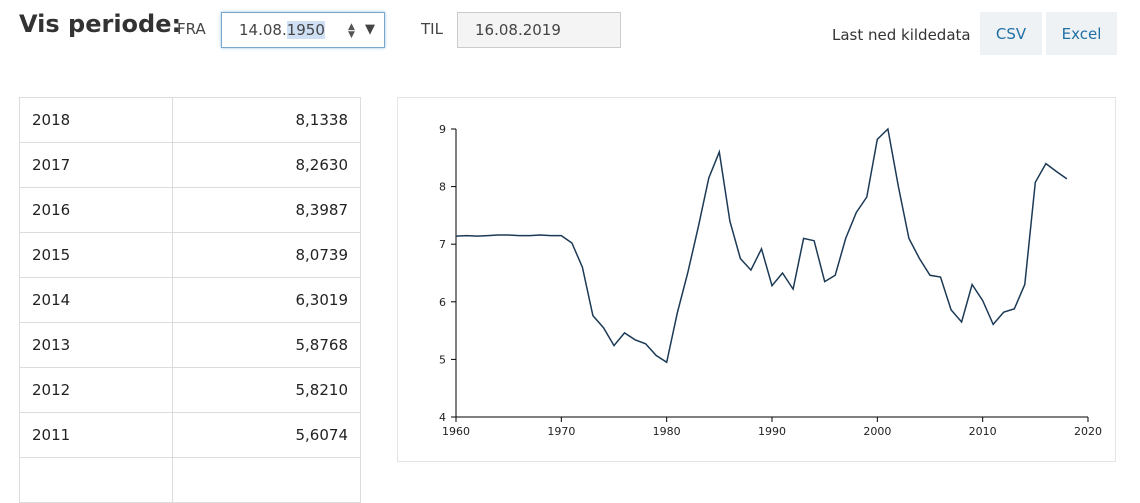 This screenshot has width=1140, height=503. Describe the element at coordinates (561, 431) in the screenshot. I see `x-tick-label: 1970` at that location.